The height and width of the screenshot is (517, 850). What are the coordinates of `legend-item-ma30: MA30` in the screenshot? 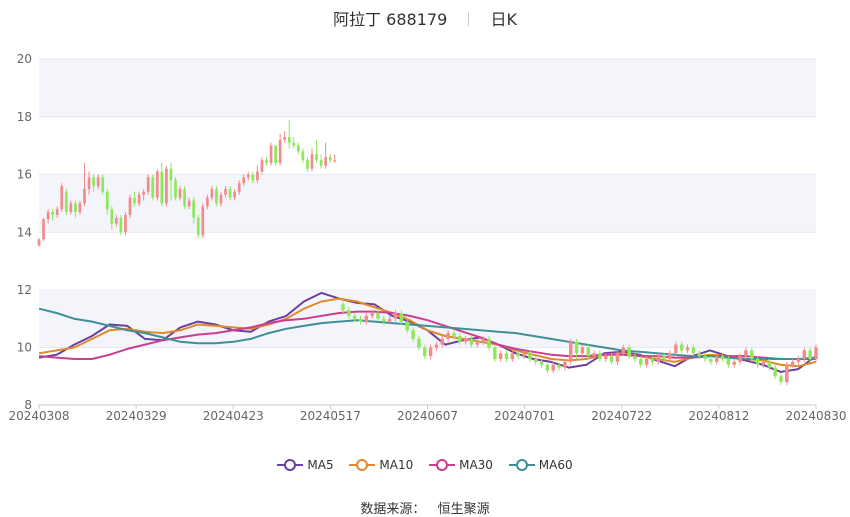 It's located at (461, 465).